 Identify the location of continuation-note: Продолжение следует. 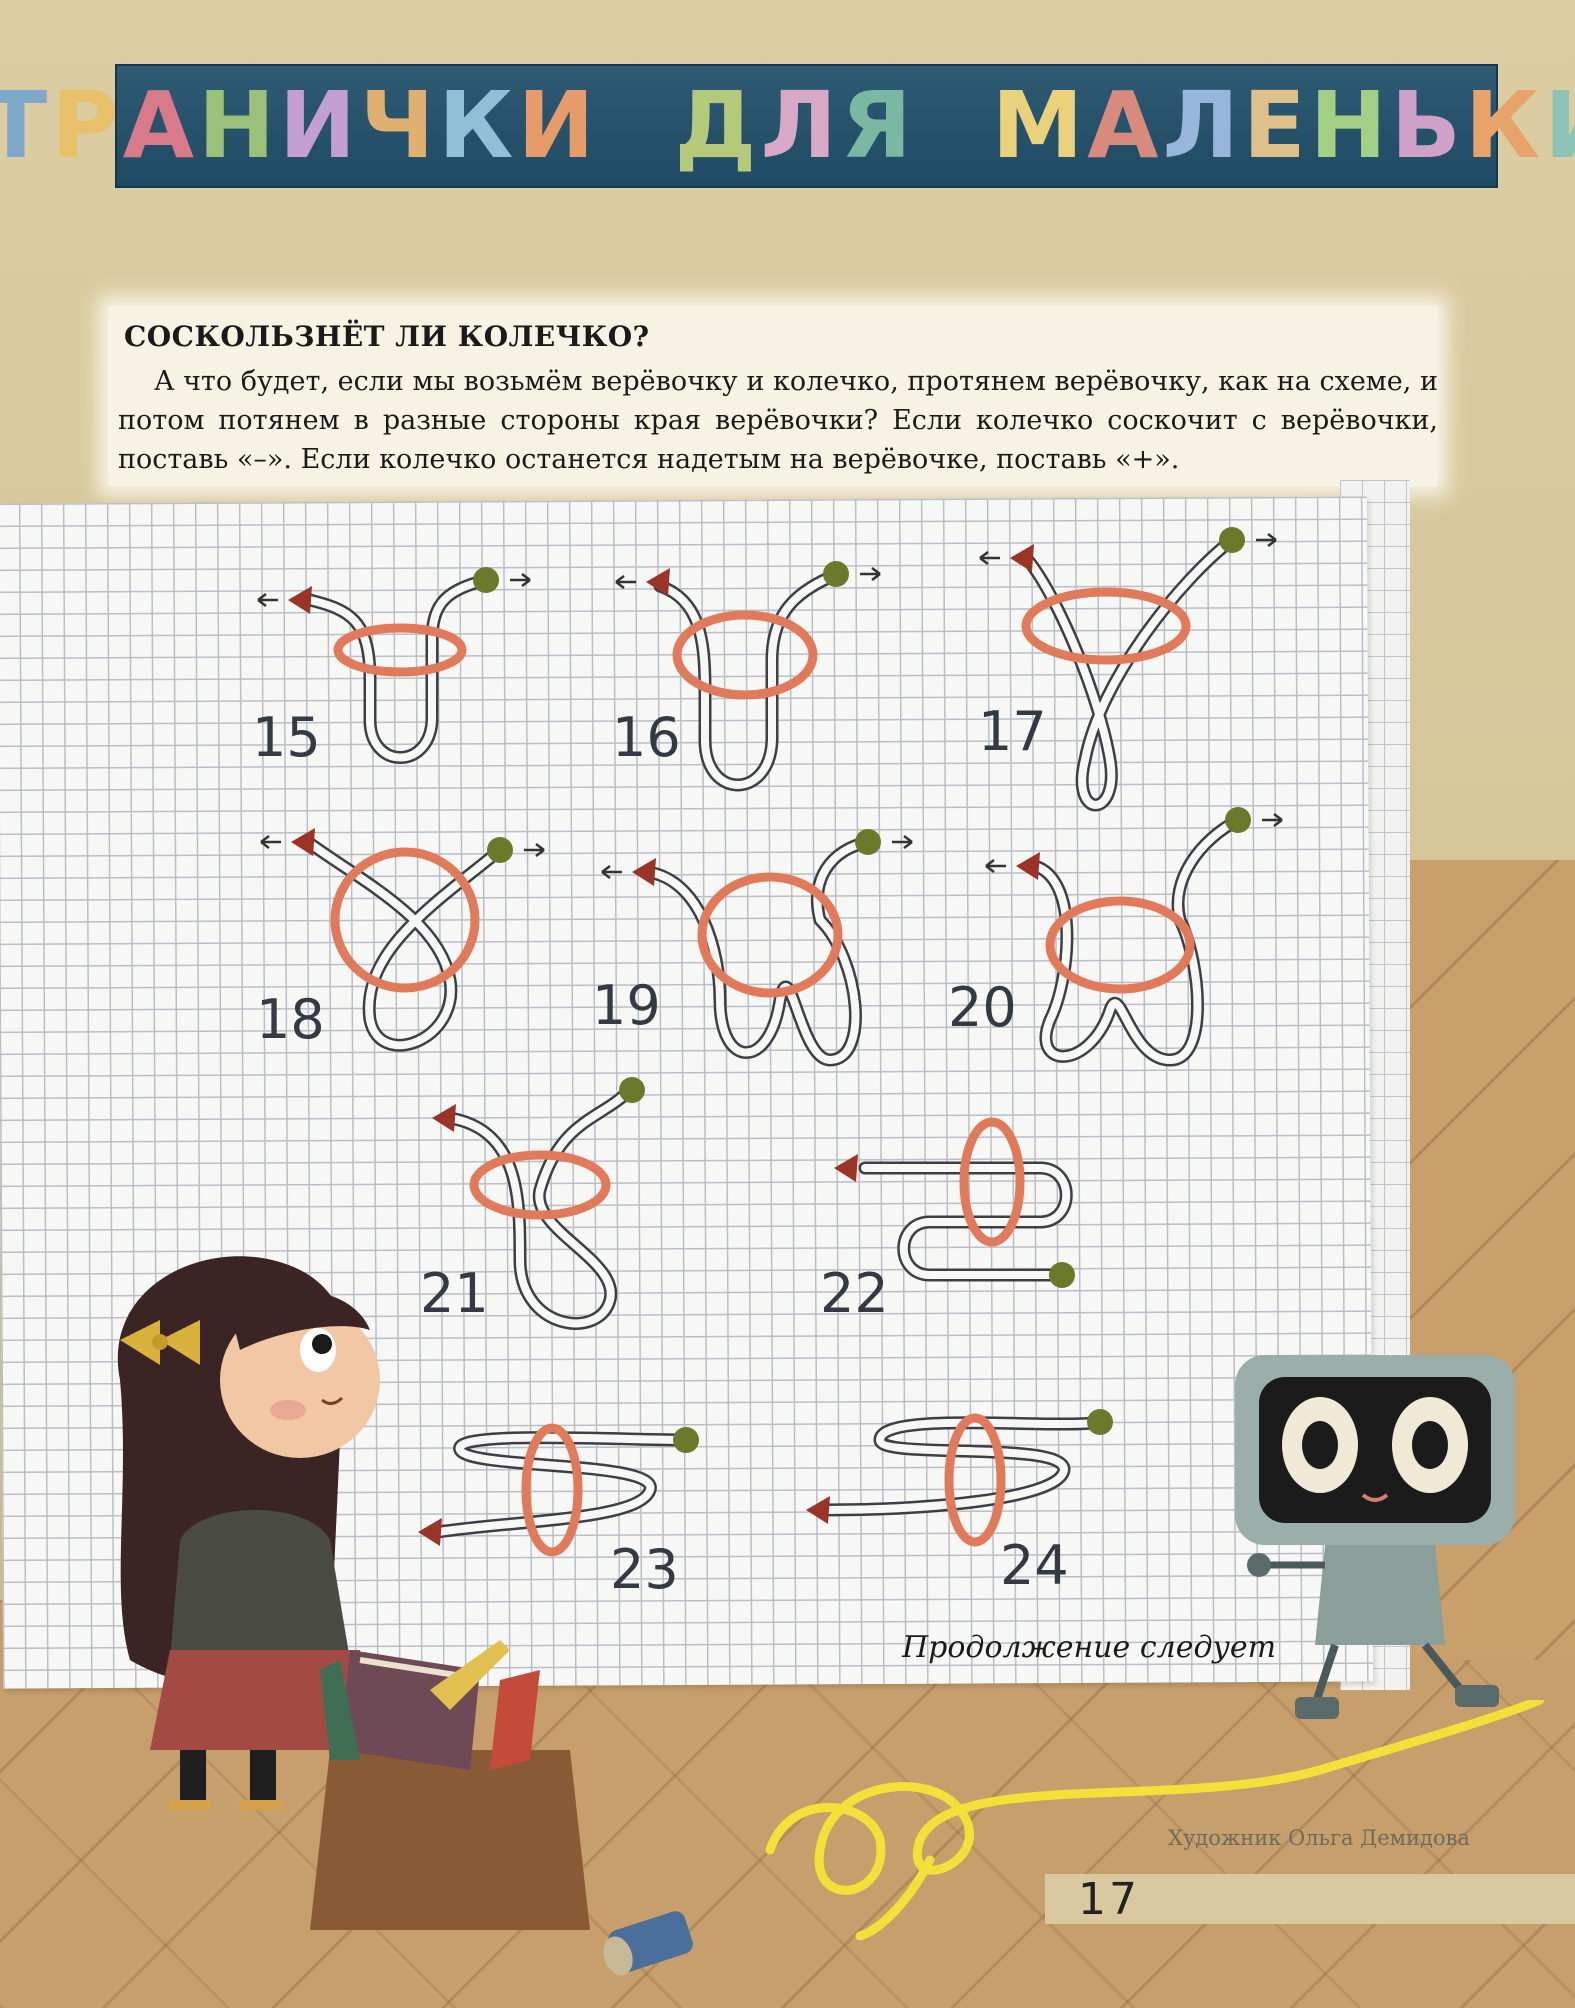
(1089, 1647).